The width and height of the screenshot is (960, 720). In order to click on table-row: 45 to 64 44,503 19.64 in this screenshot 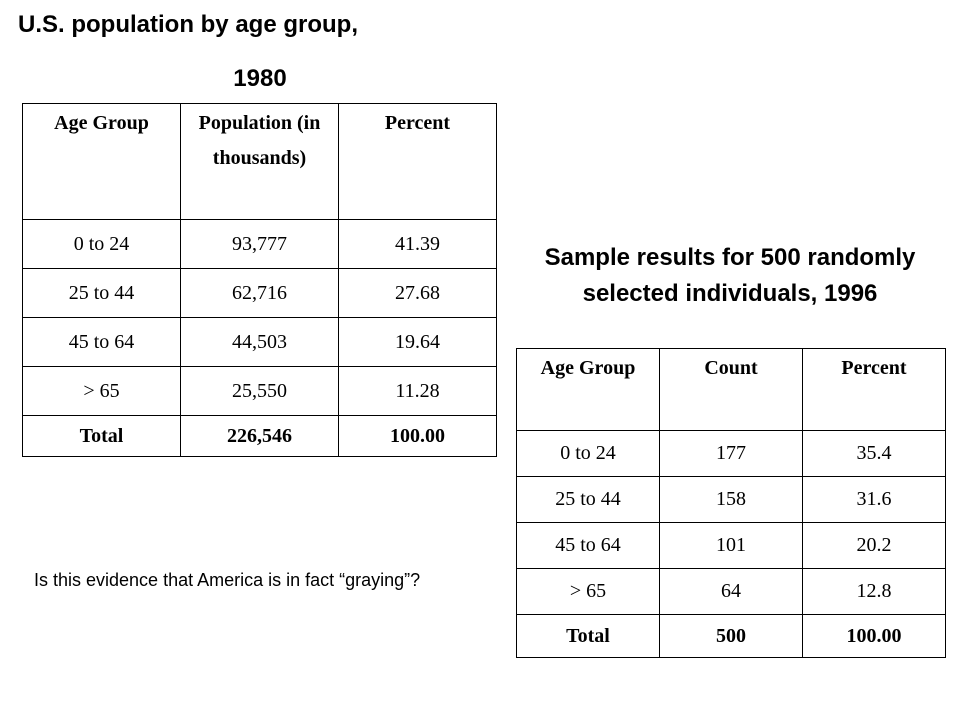, I will do `click(259, 342)`.